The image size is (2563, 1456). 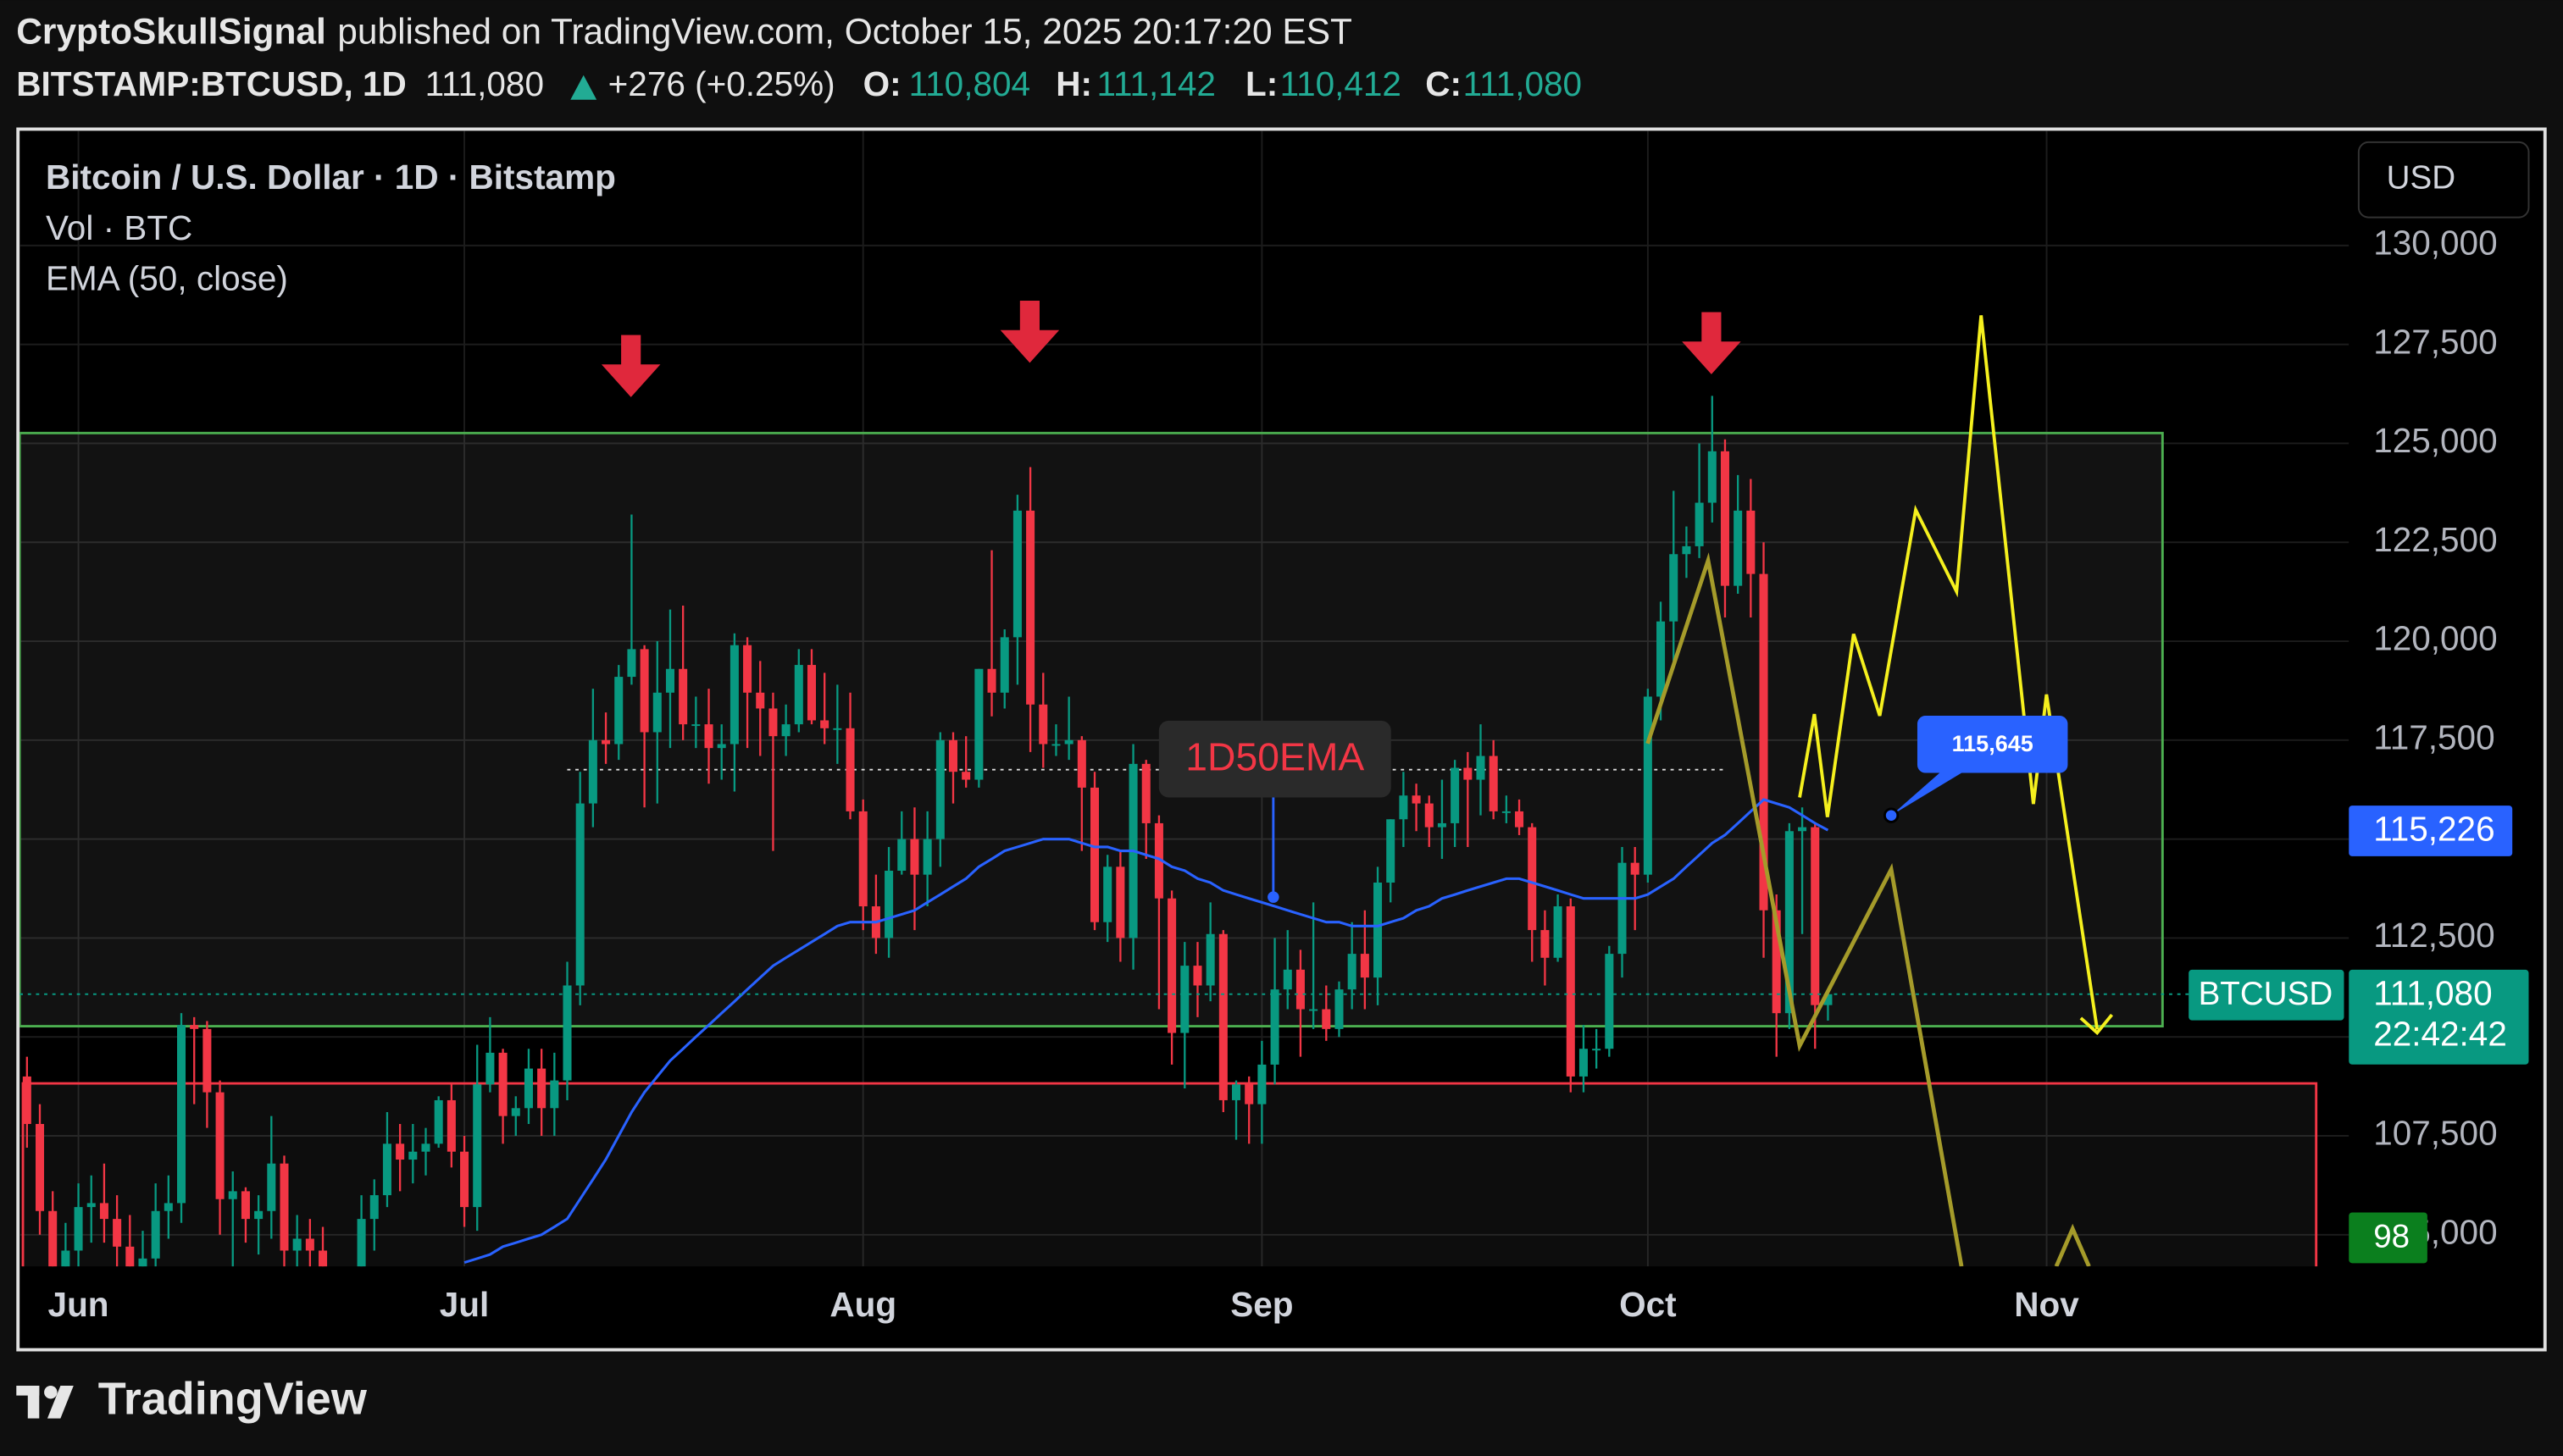 What do you see at coordinates (1261, 1304) in the screenshot?
I see `x-tick-label: Sep` at bounding box center [1261, 1304].